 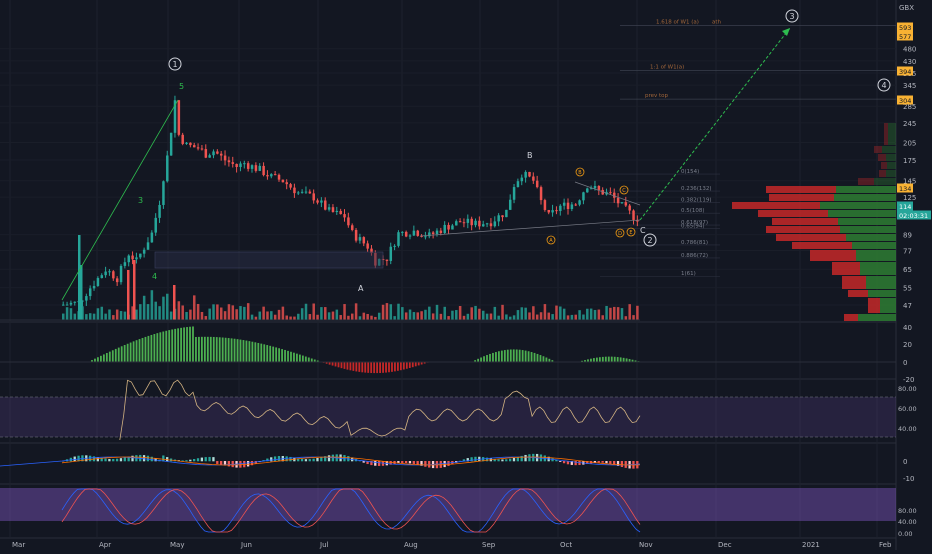 I want to click on price-tick-label: 55, so click(x=907, y=289).